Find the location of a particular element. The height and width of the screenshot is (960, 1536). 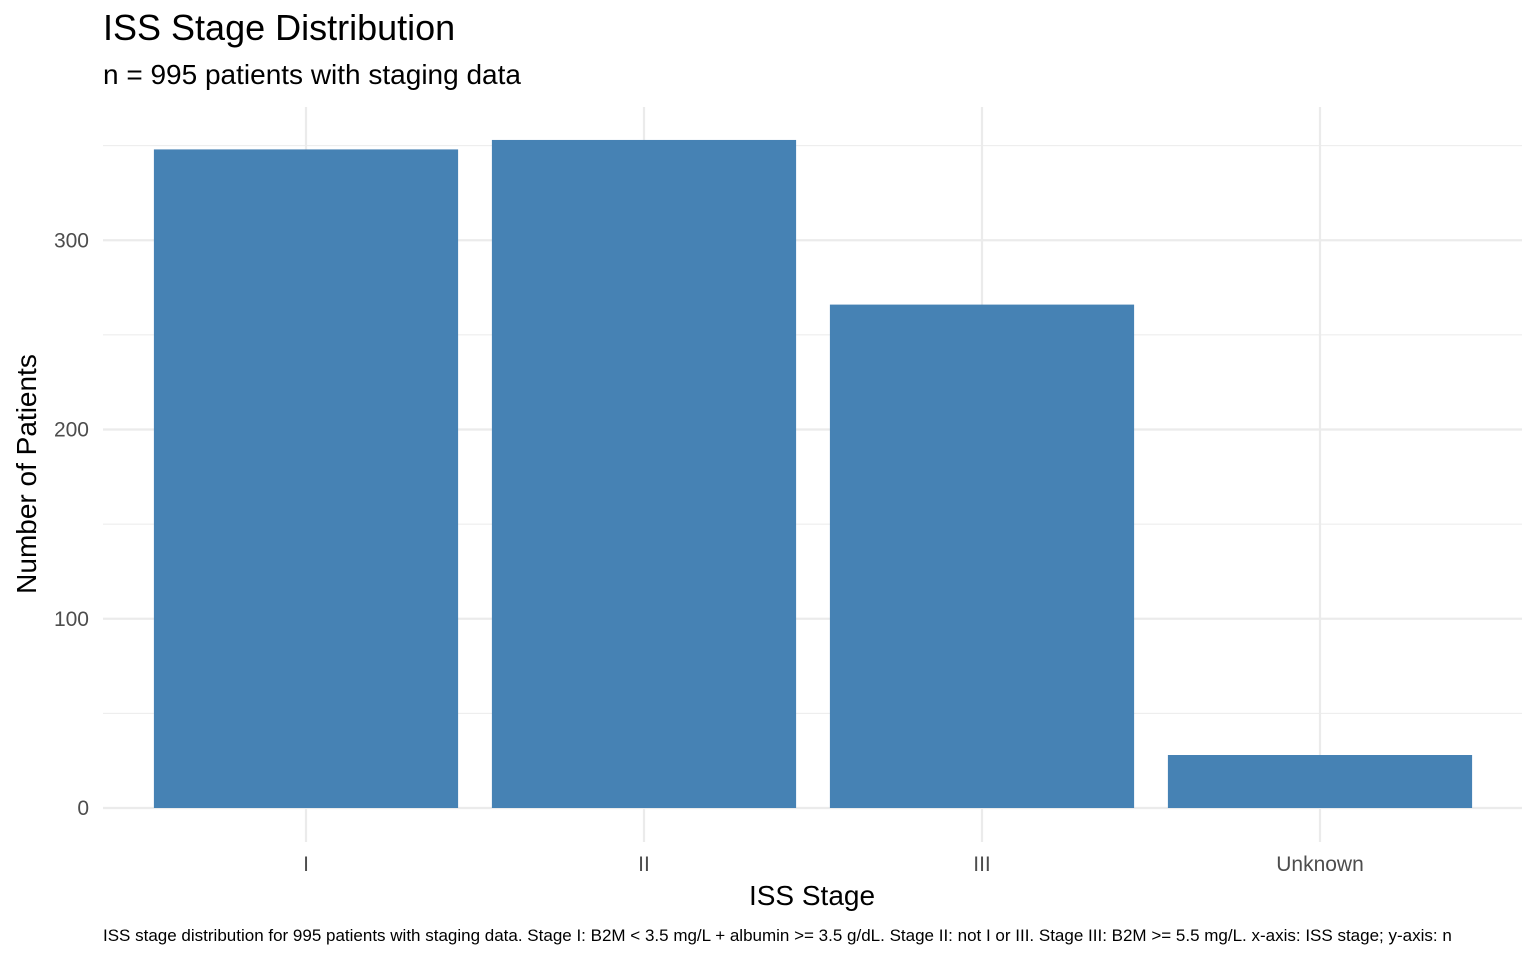

y-axis-title: Number of Patients is located at coordinates (26, 474).